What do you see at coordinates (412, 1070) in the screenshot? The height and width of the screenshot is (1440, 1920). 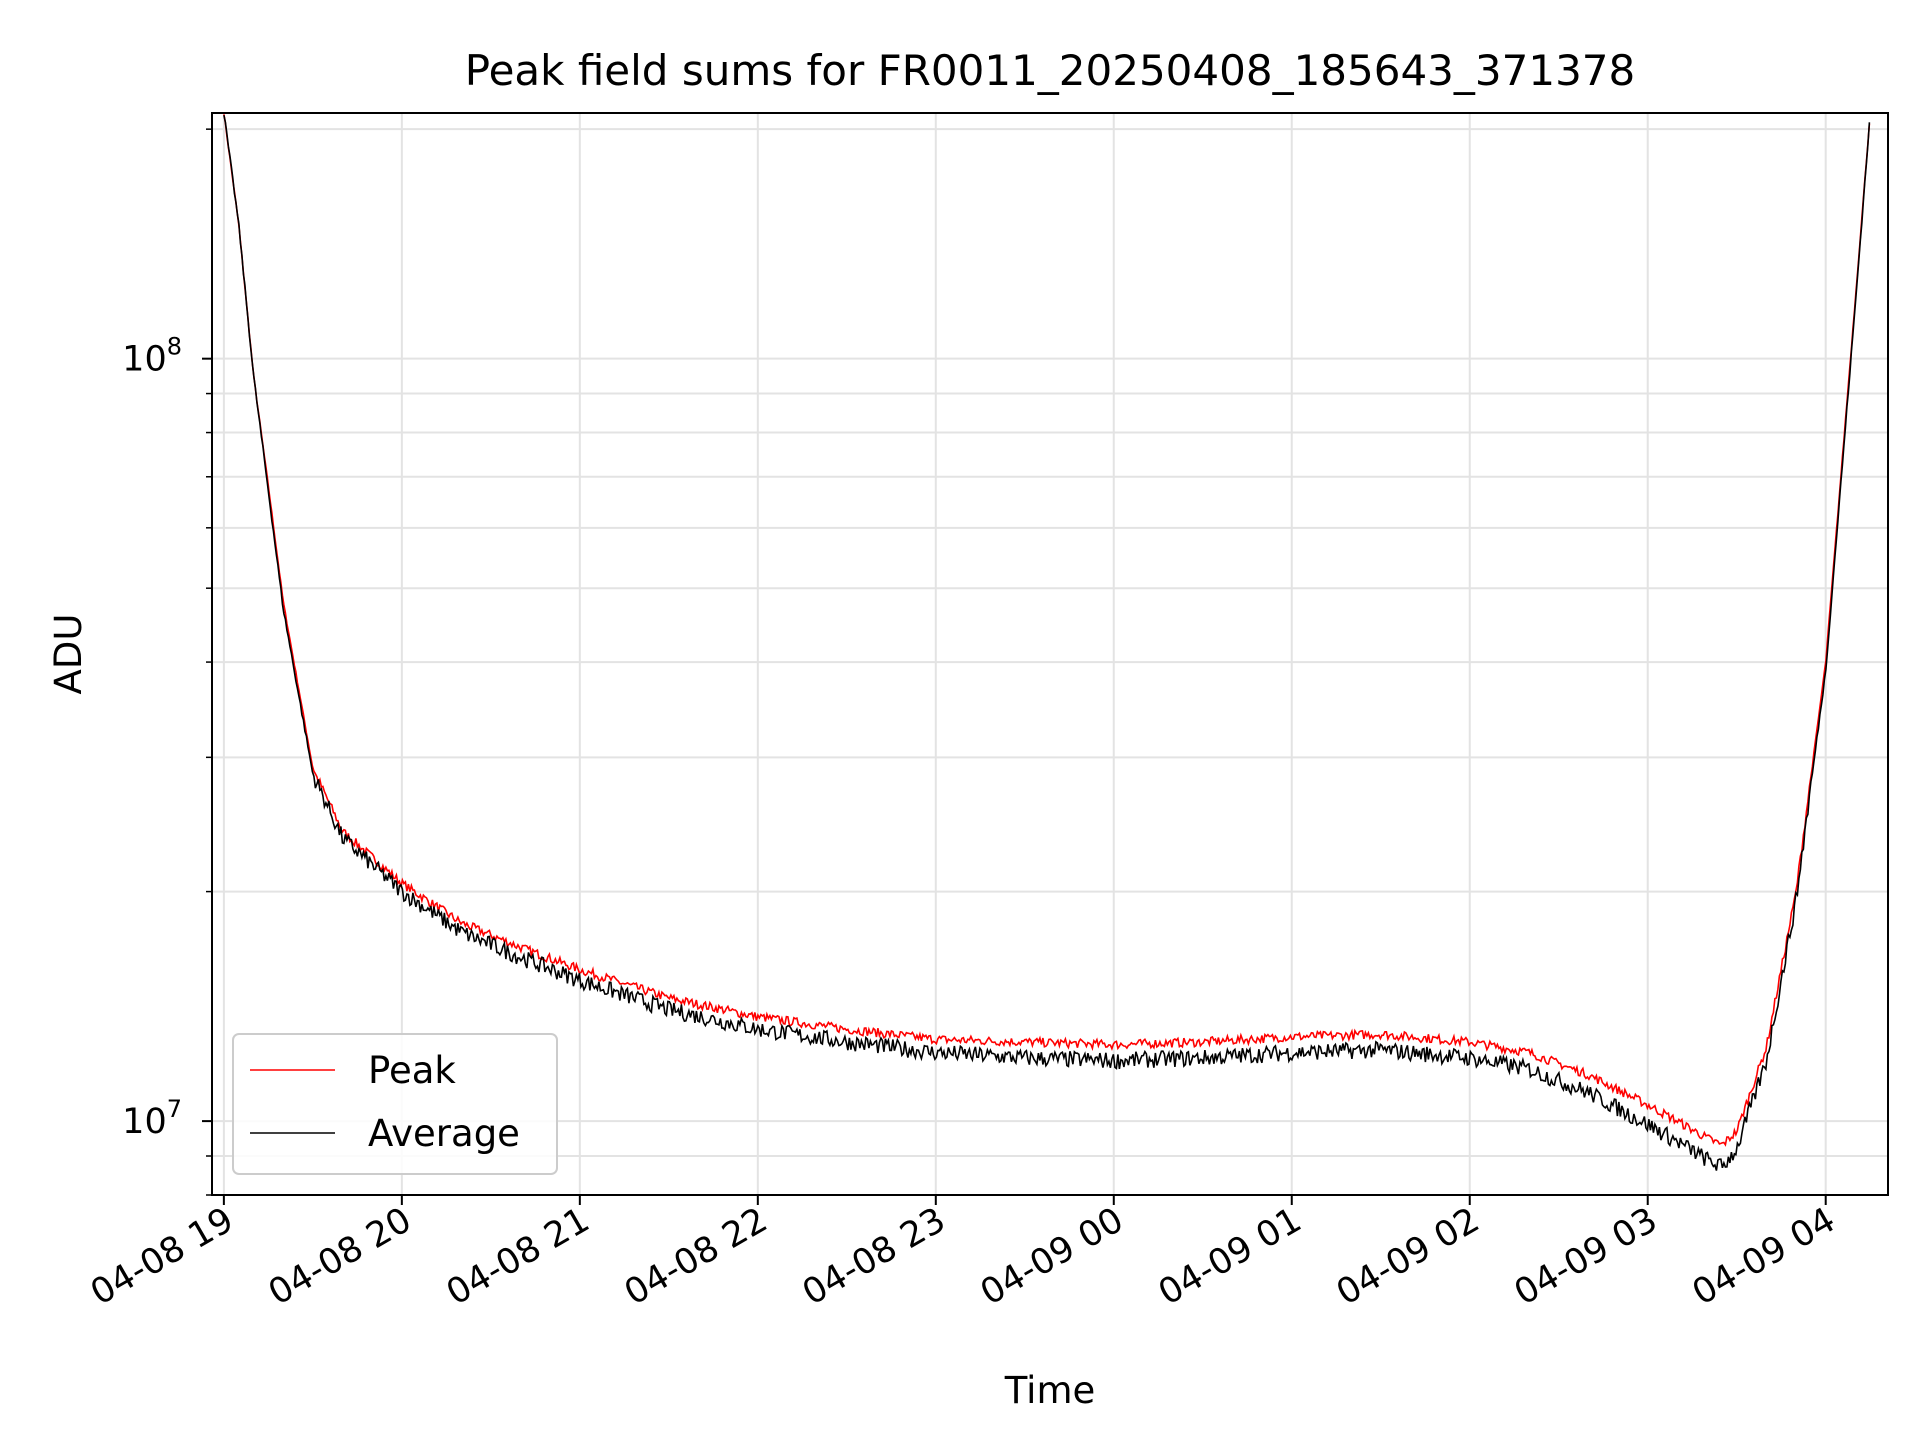 I see `legend-label-peak: Peak` at bounding box center [412, 1070].